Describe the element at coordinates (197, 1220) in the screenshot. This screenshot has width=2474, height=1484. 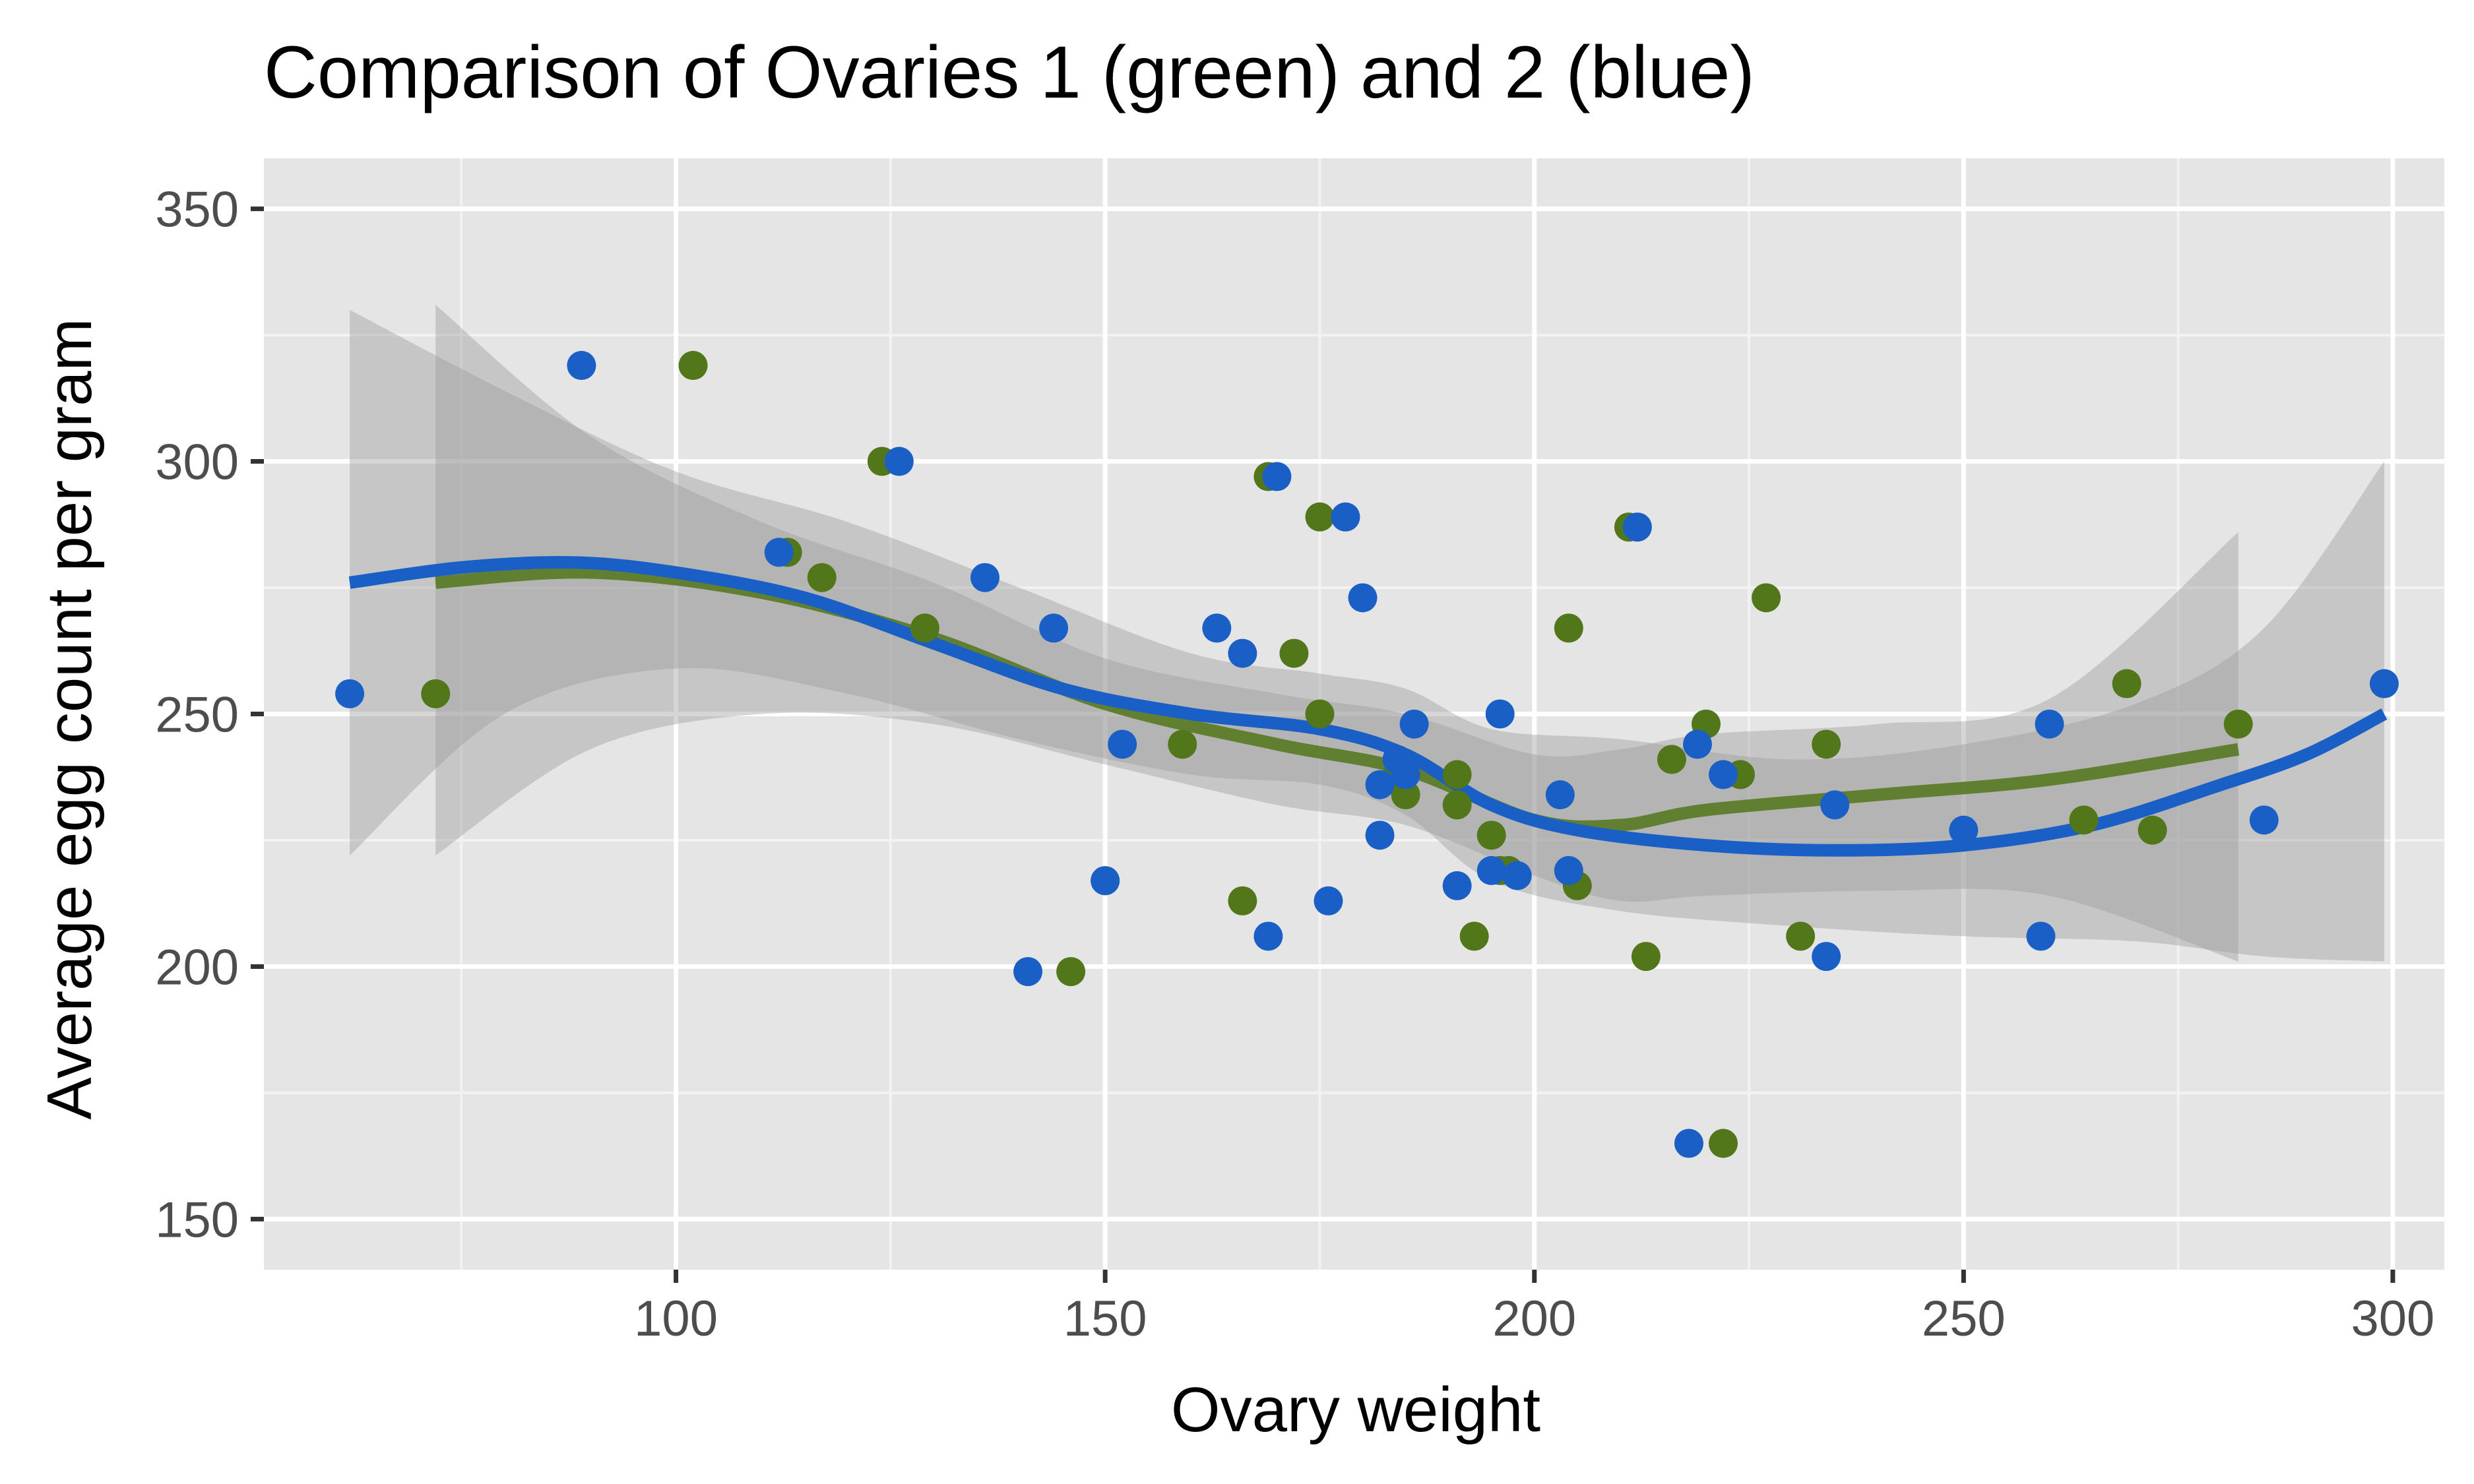
I see `y-tick-label: 150` at that location.